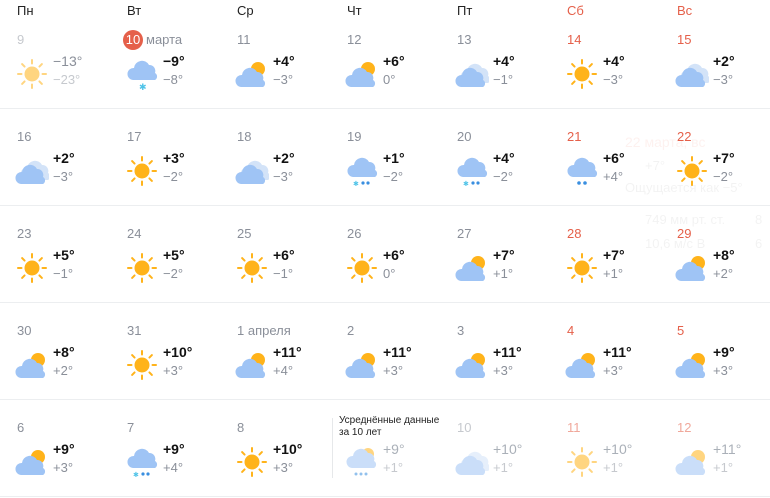 The height and width of the screenshot is (498, 770). What do you see at coordinates (464, 136) in the screenshot?
I see `date-label: 20` at bounding box center [464, 136].